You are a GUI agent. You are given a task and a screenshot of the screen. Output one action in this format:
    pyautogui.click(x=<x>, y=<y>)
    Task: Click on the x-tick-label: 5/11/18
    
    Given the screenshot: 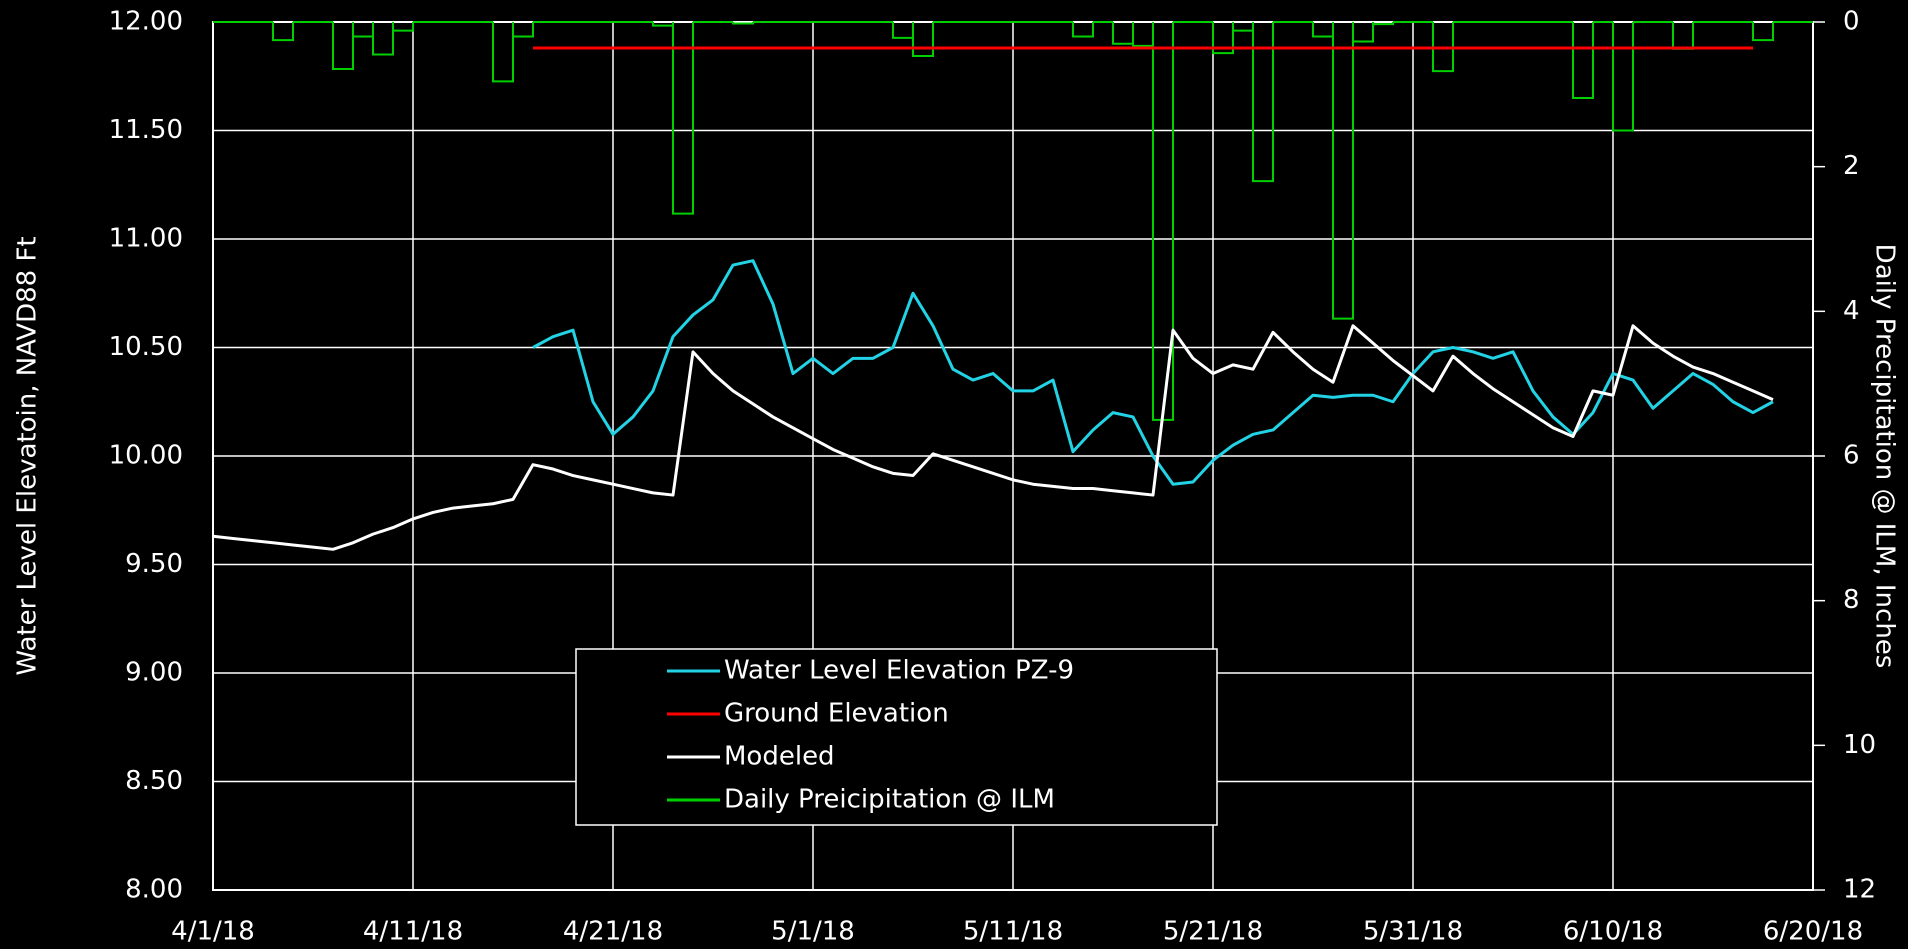 What is the action you would take?
    pyautogui.click(x=1013, y=932)
    